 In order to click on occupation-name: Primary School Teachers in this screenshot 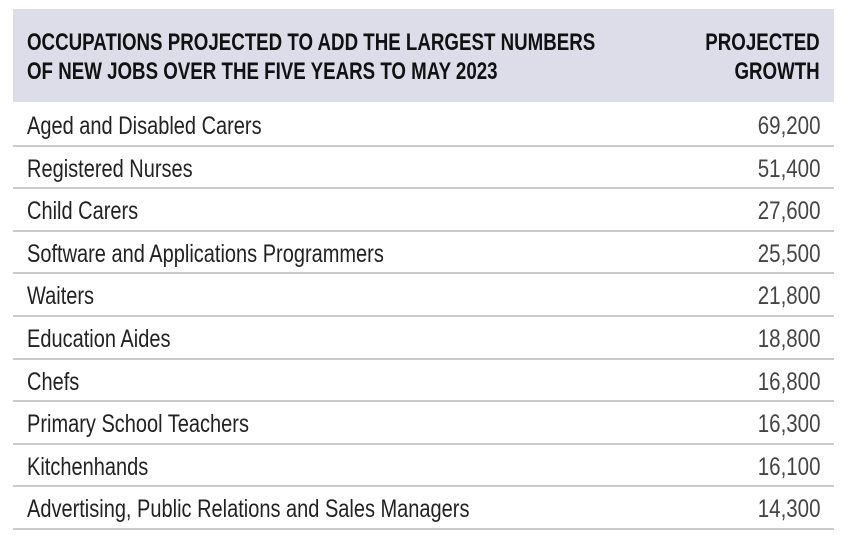, I will do `click(138, 424)`.